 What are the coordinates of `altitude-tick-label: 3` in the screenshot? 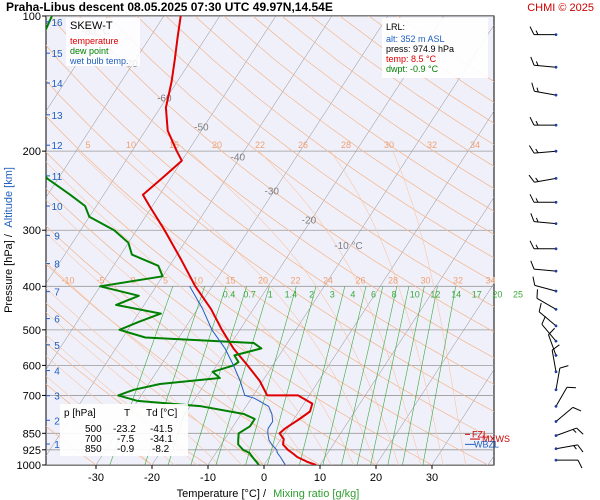 It's located at (57, 397).